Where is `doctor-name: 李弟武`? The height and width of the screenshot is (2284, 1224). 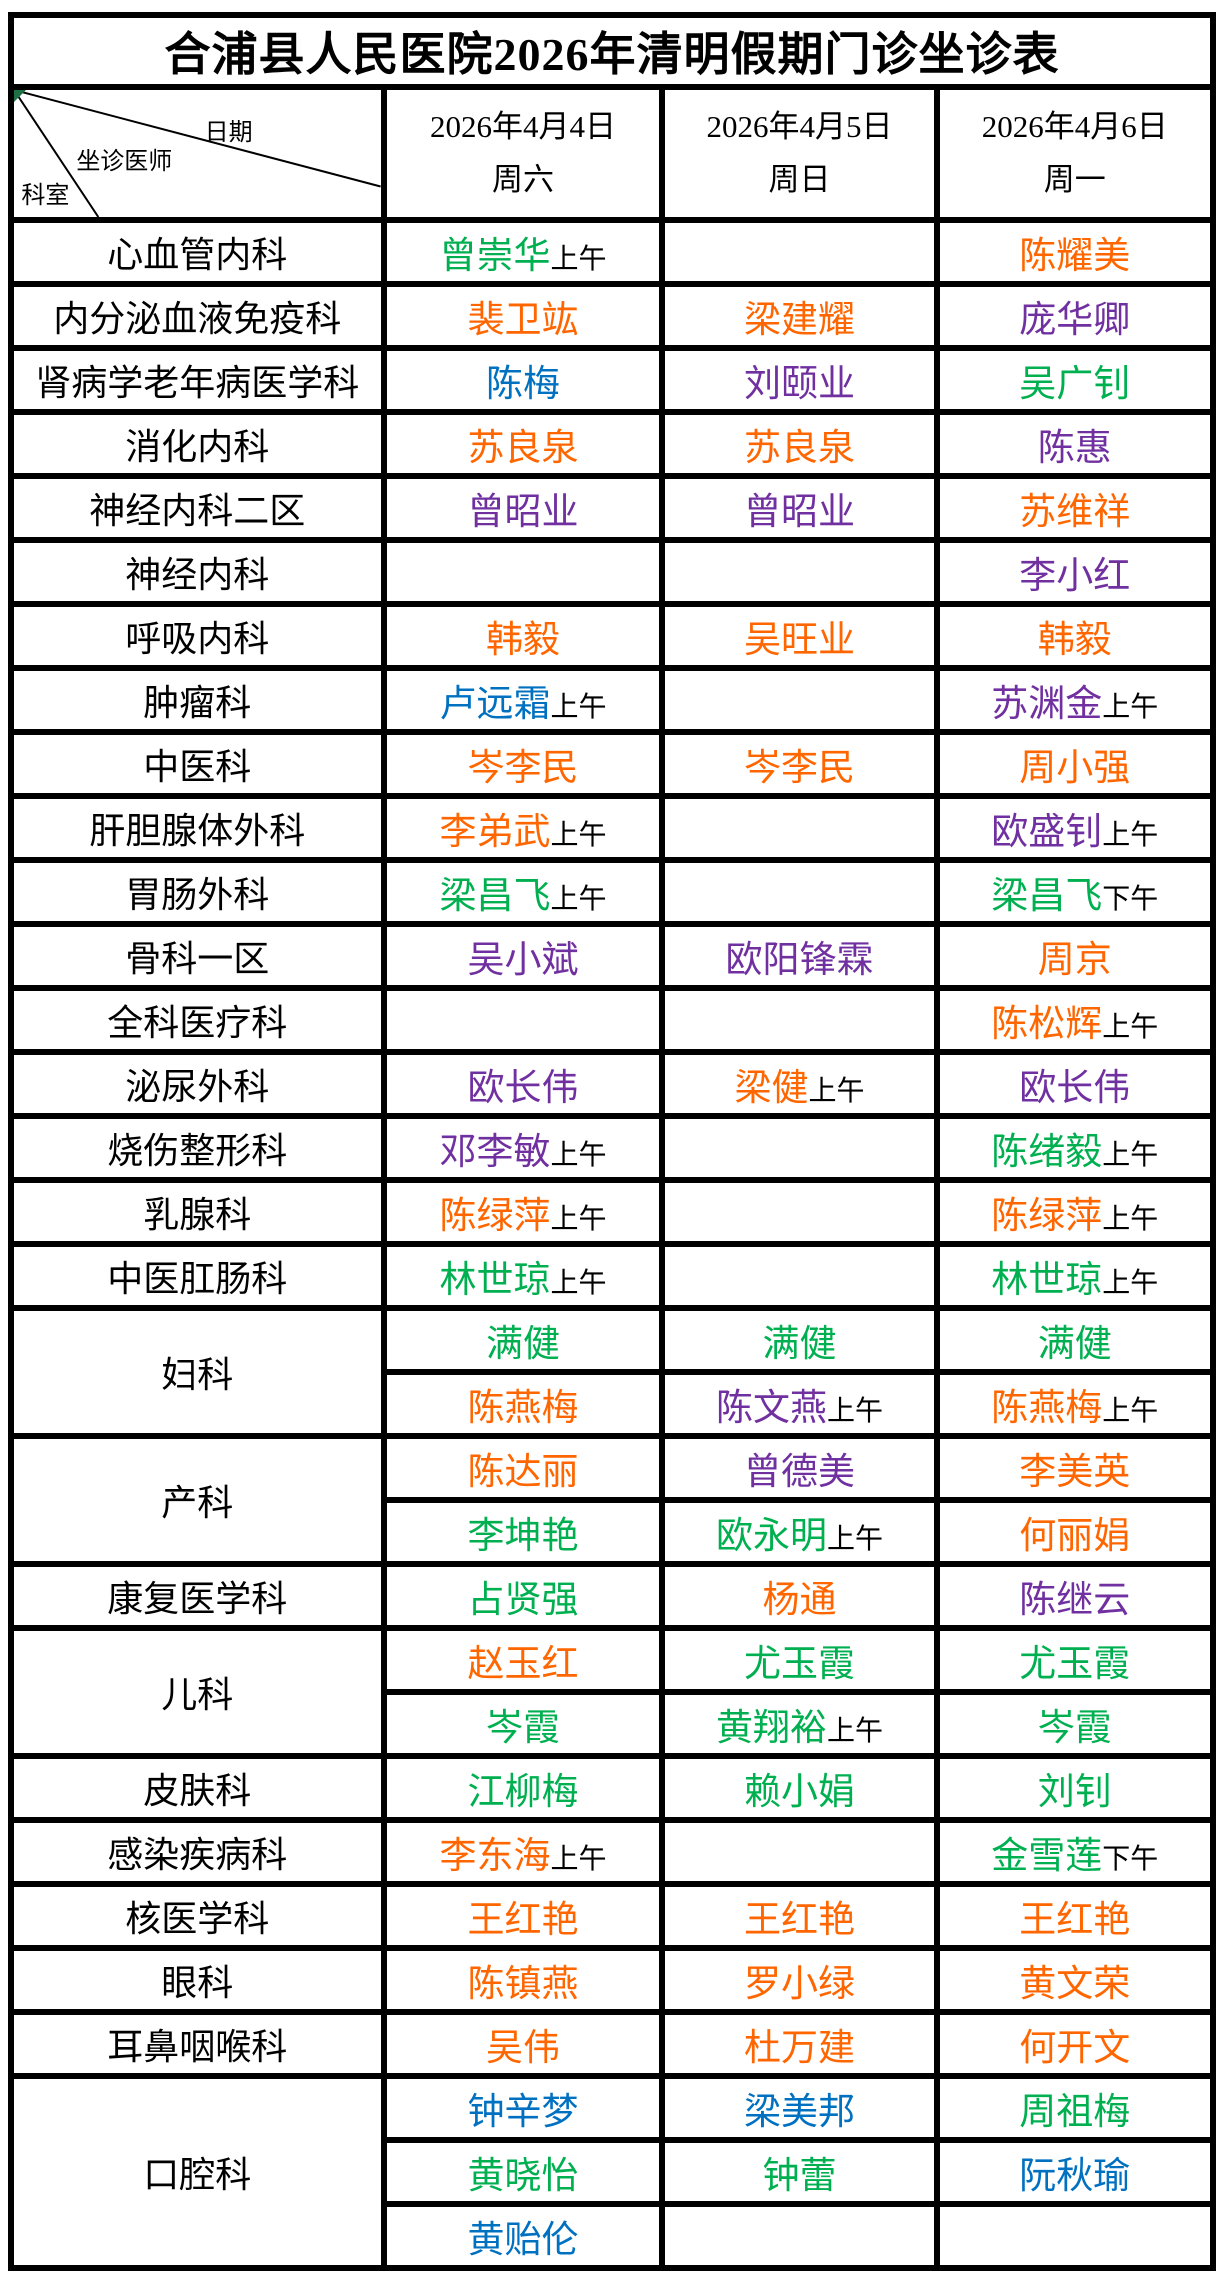
doctor-name: 李弟武 is located at coordinates (495, 832).